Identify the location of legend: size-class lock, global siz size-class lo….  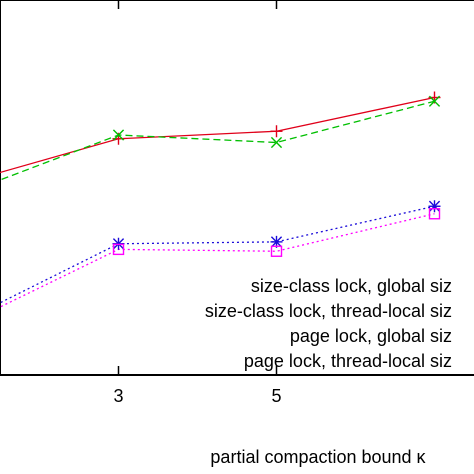
(328, 323).